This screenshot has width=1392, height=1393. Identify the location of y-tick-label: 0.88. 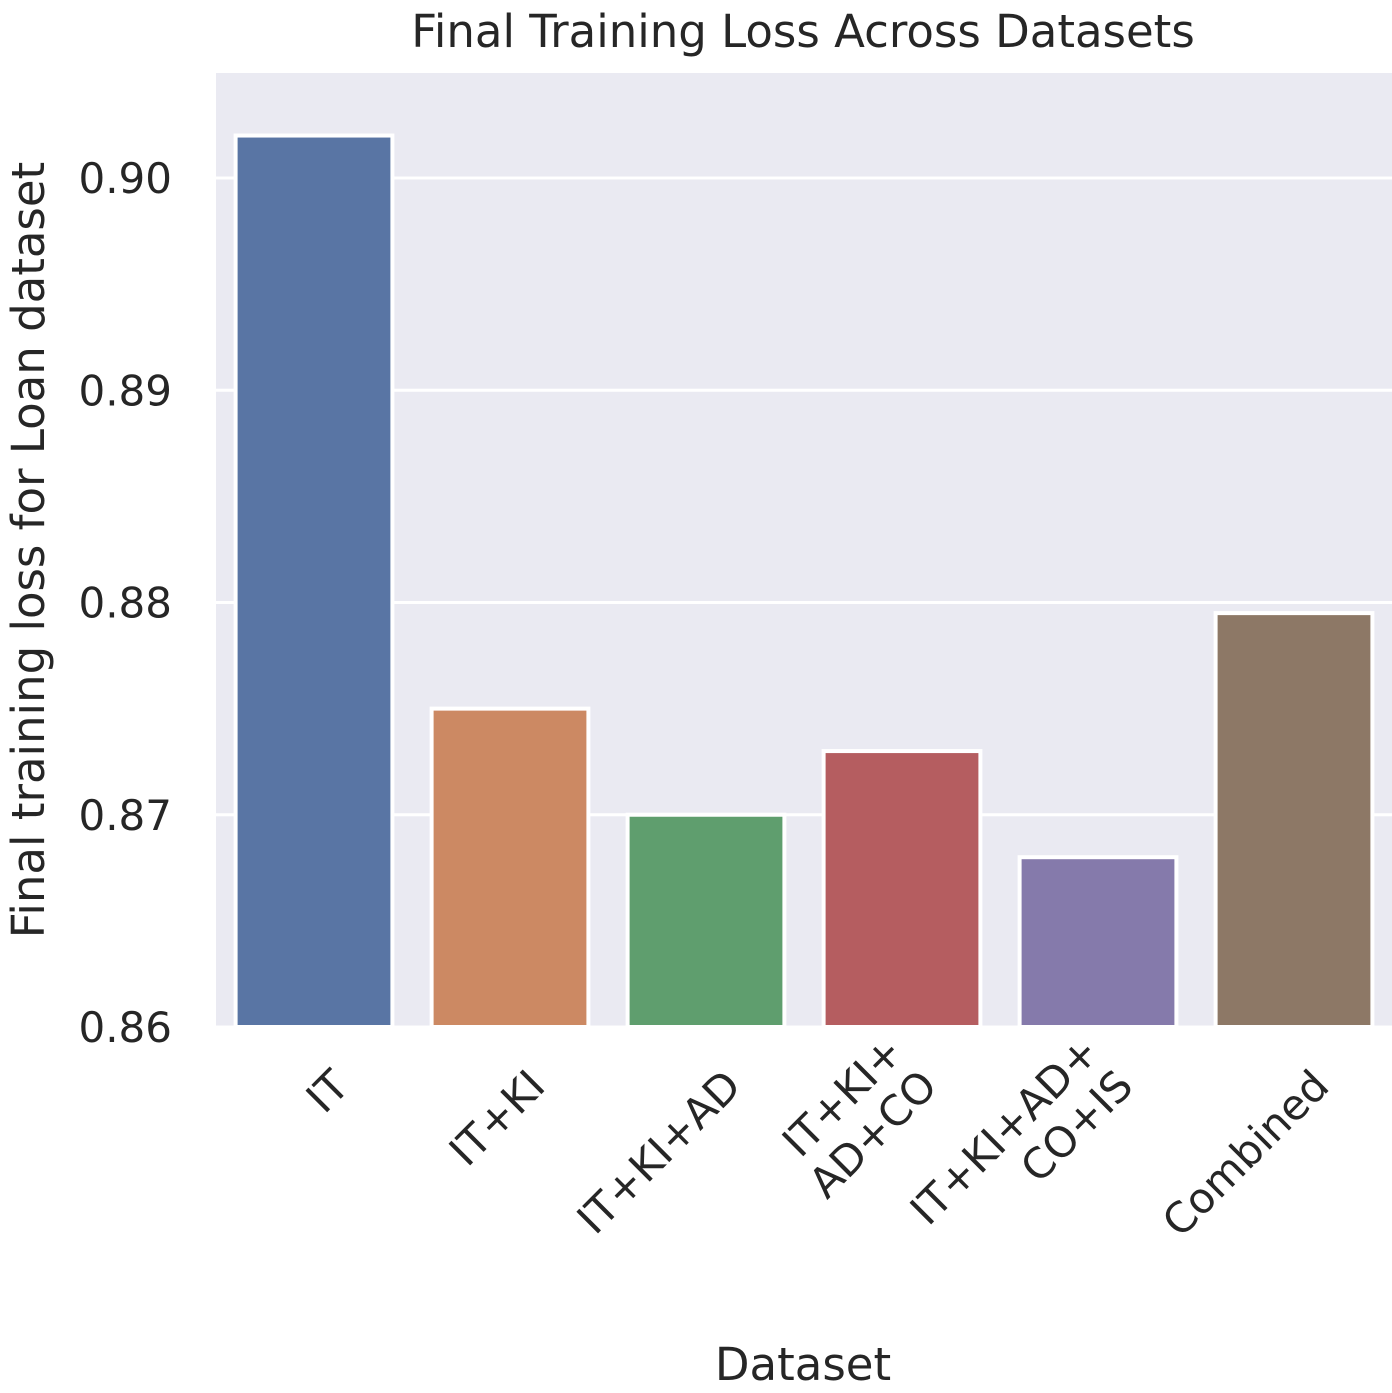
(125, 603).